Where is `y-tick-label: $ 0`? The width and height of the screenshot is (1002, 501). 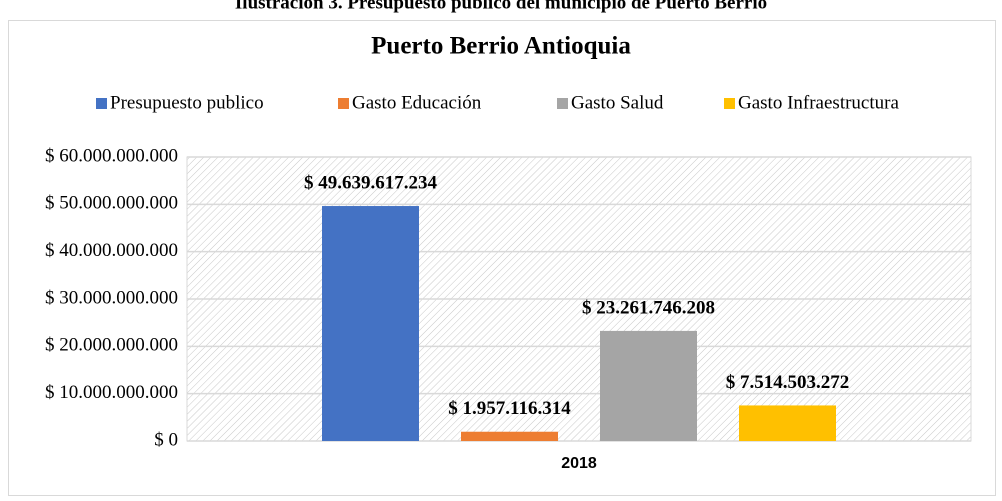
y-tick-label: $ 0 is located at coordinates (166, 439).